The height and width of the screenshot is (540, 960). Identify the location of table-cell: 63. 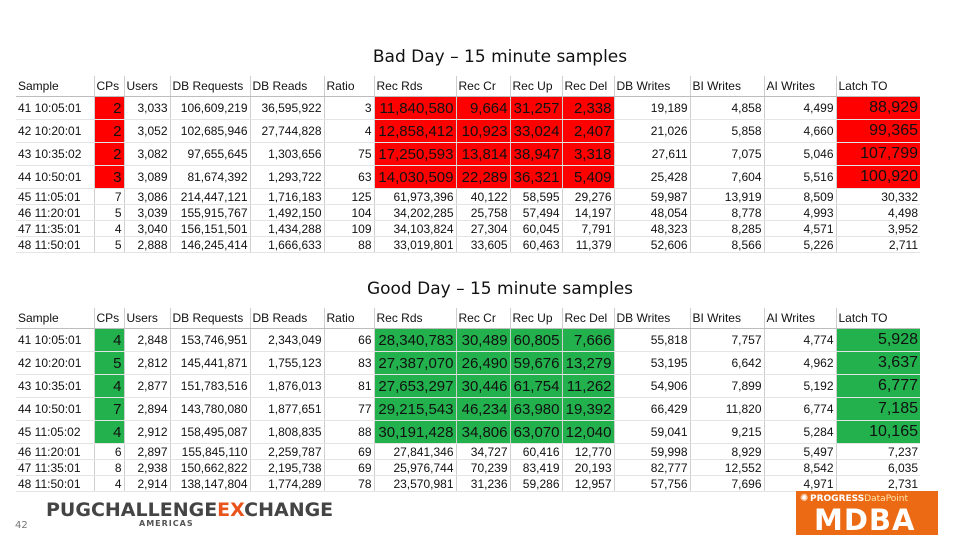
(348, 177).